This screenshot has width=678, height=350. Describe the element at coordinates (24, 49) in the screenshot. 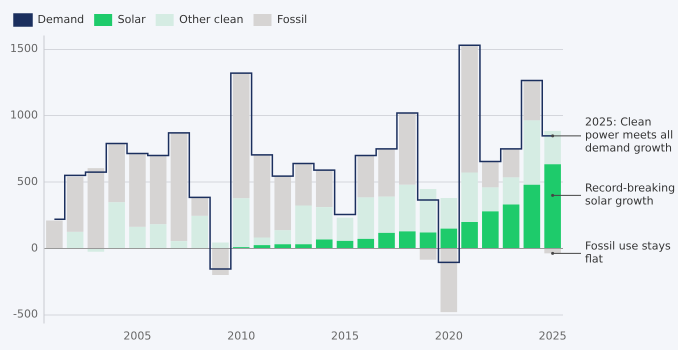

I see `y-tick-label: 1500` at that location.